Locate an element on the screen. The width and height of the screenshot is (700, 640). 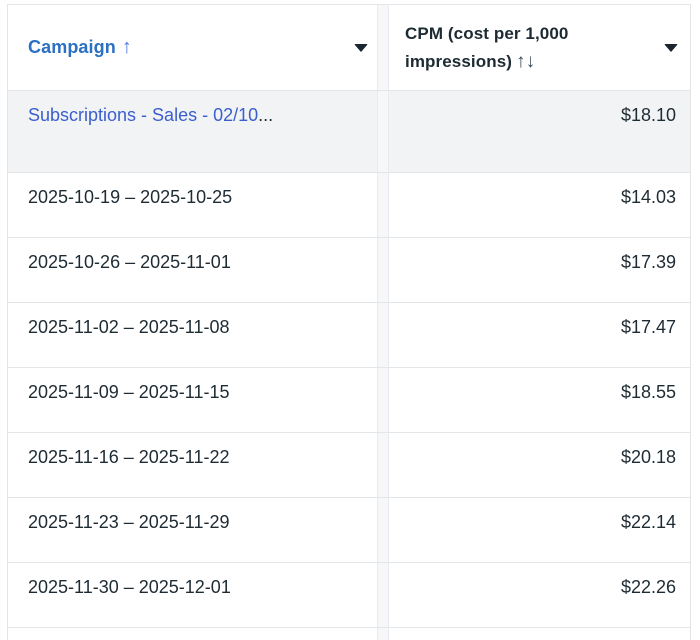
cpm-column-header: CPM (cost per 1,000 impressions) ↑↓ is located at coordinates (539, 47).